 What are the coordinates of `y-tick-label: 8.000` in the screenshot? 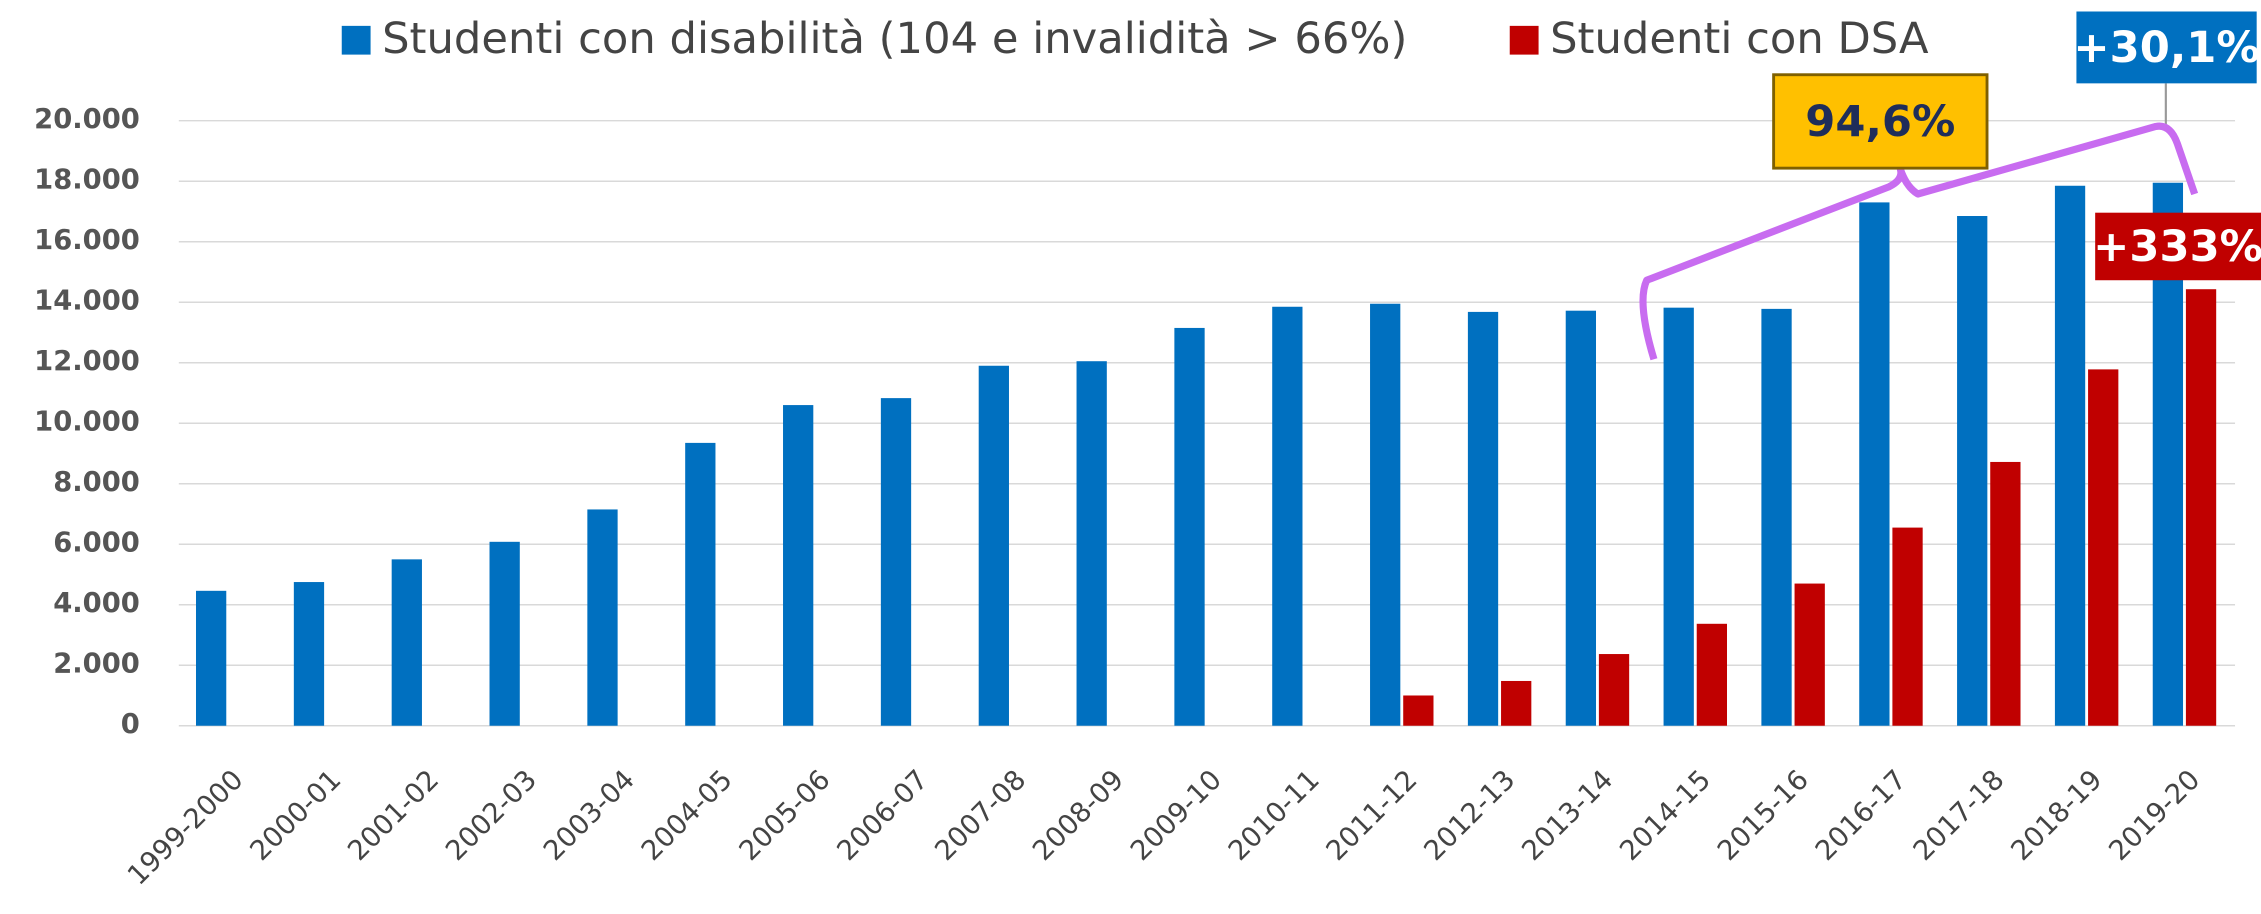 It's located at (96, 482).